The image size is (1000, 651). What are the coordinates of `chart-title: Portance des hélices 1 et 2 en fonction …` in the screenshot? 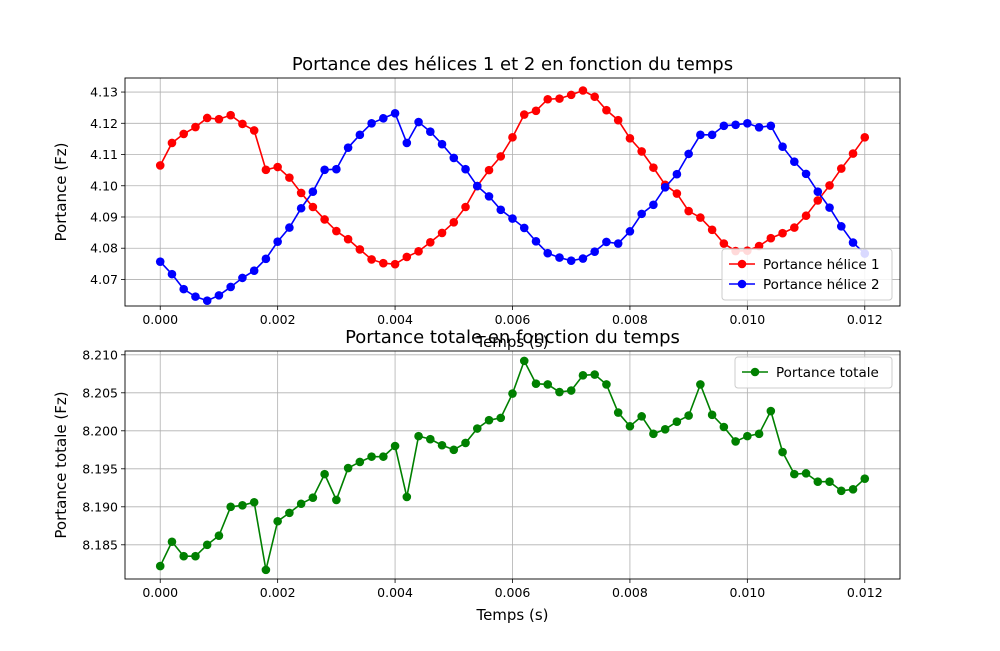 It's located at (512, 64).